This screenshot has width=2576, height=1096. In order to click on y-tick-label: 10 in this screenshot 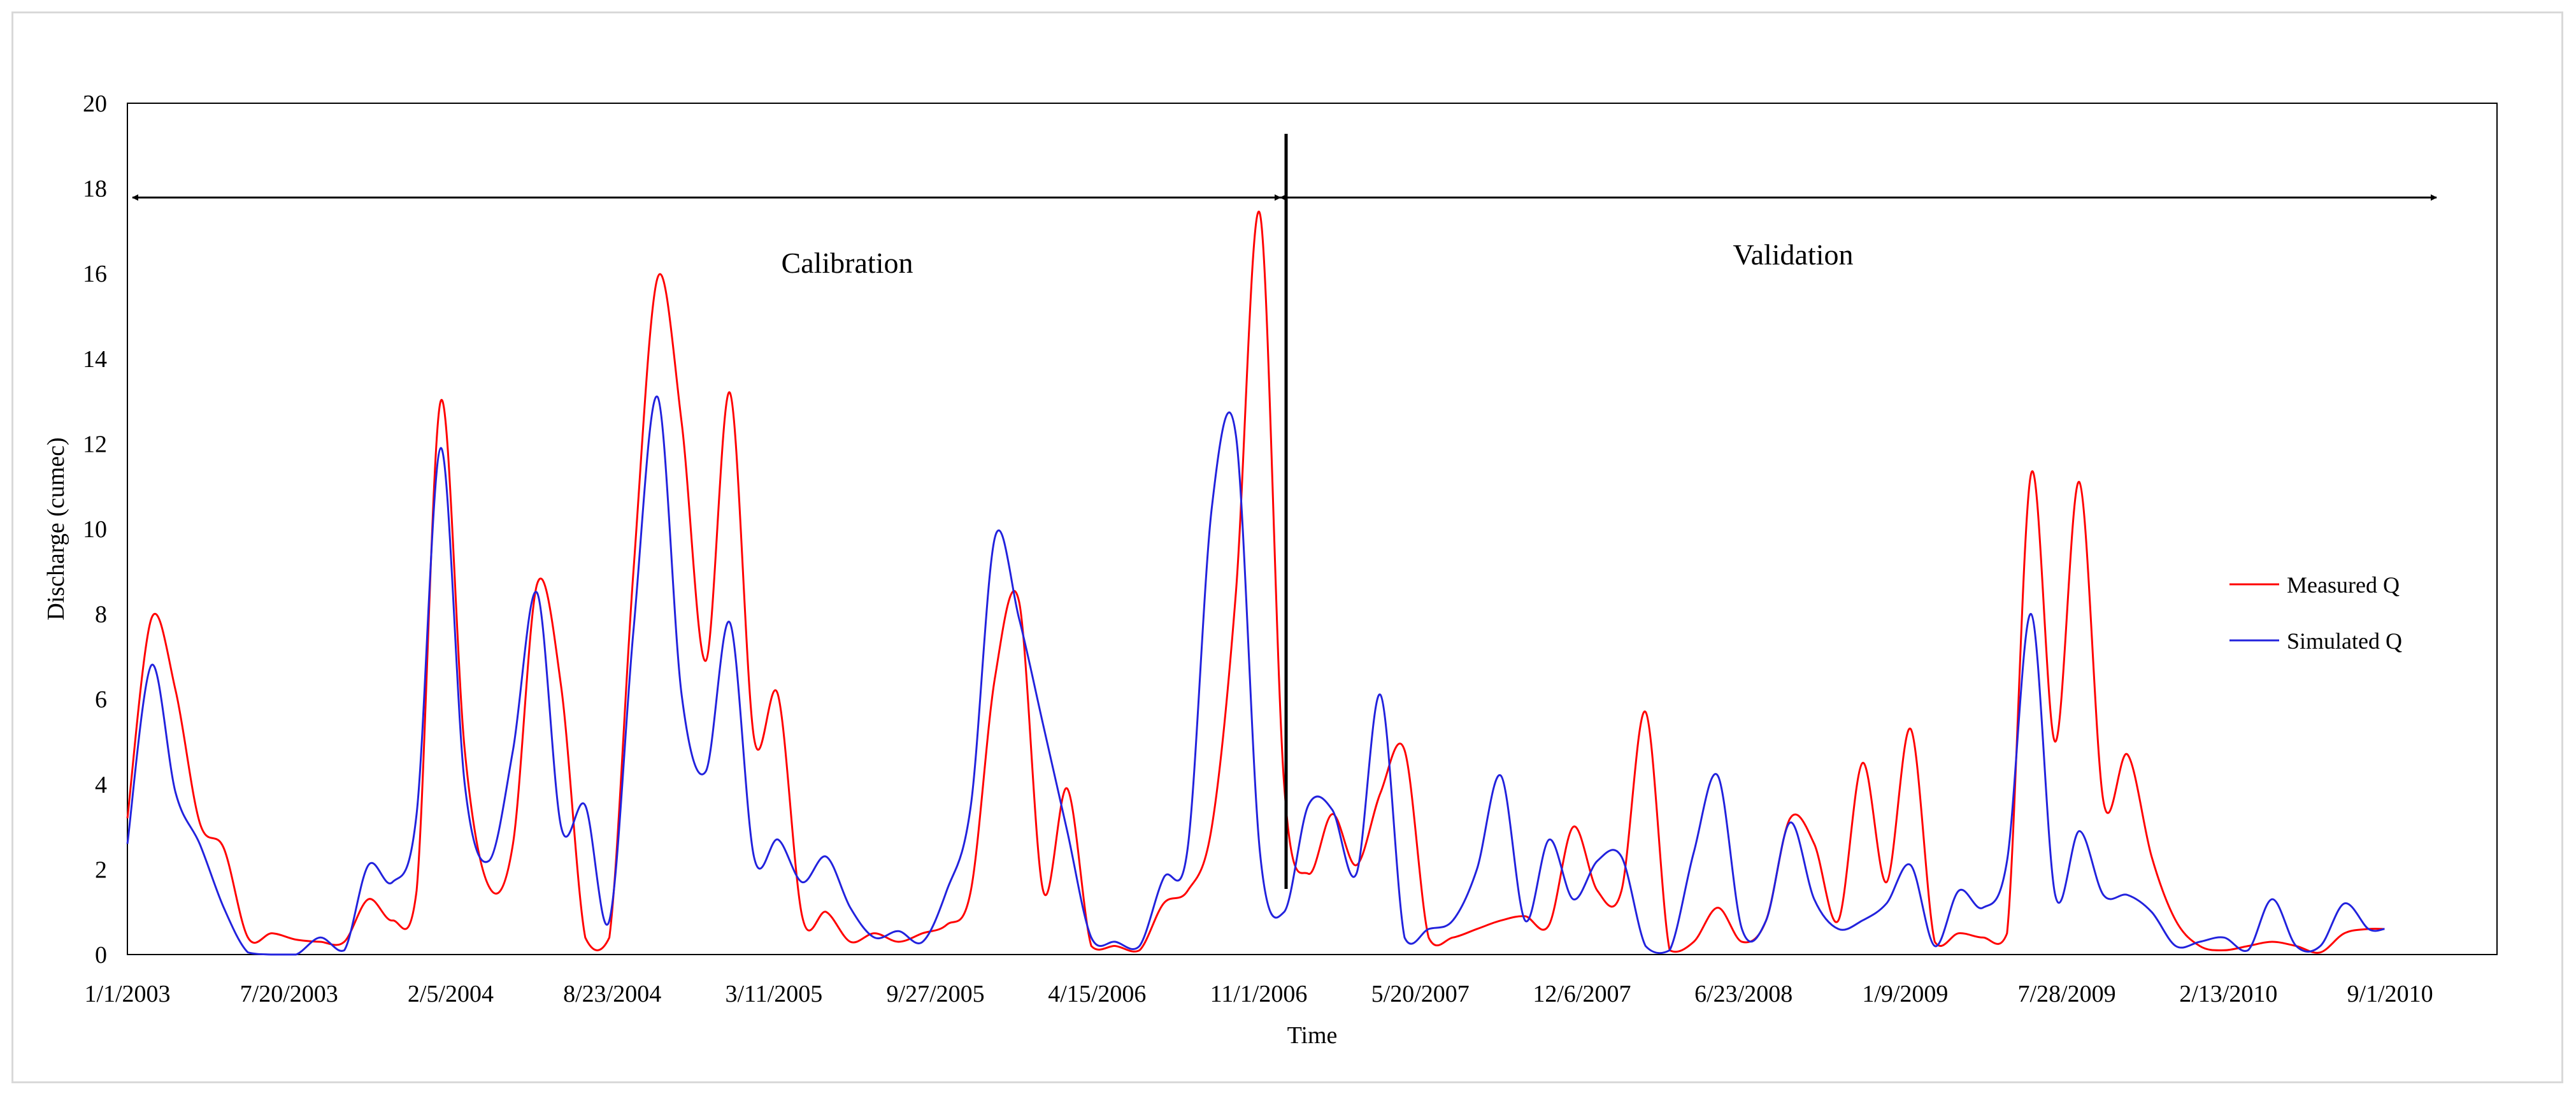, I will do `click(95, 529)`.